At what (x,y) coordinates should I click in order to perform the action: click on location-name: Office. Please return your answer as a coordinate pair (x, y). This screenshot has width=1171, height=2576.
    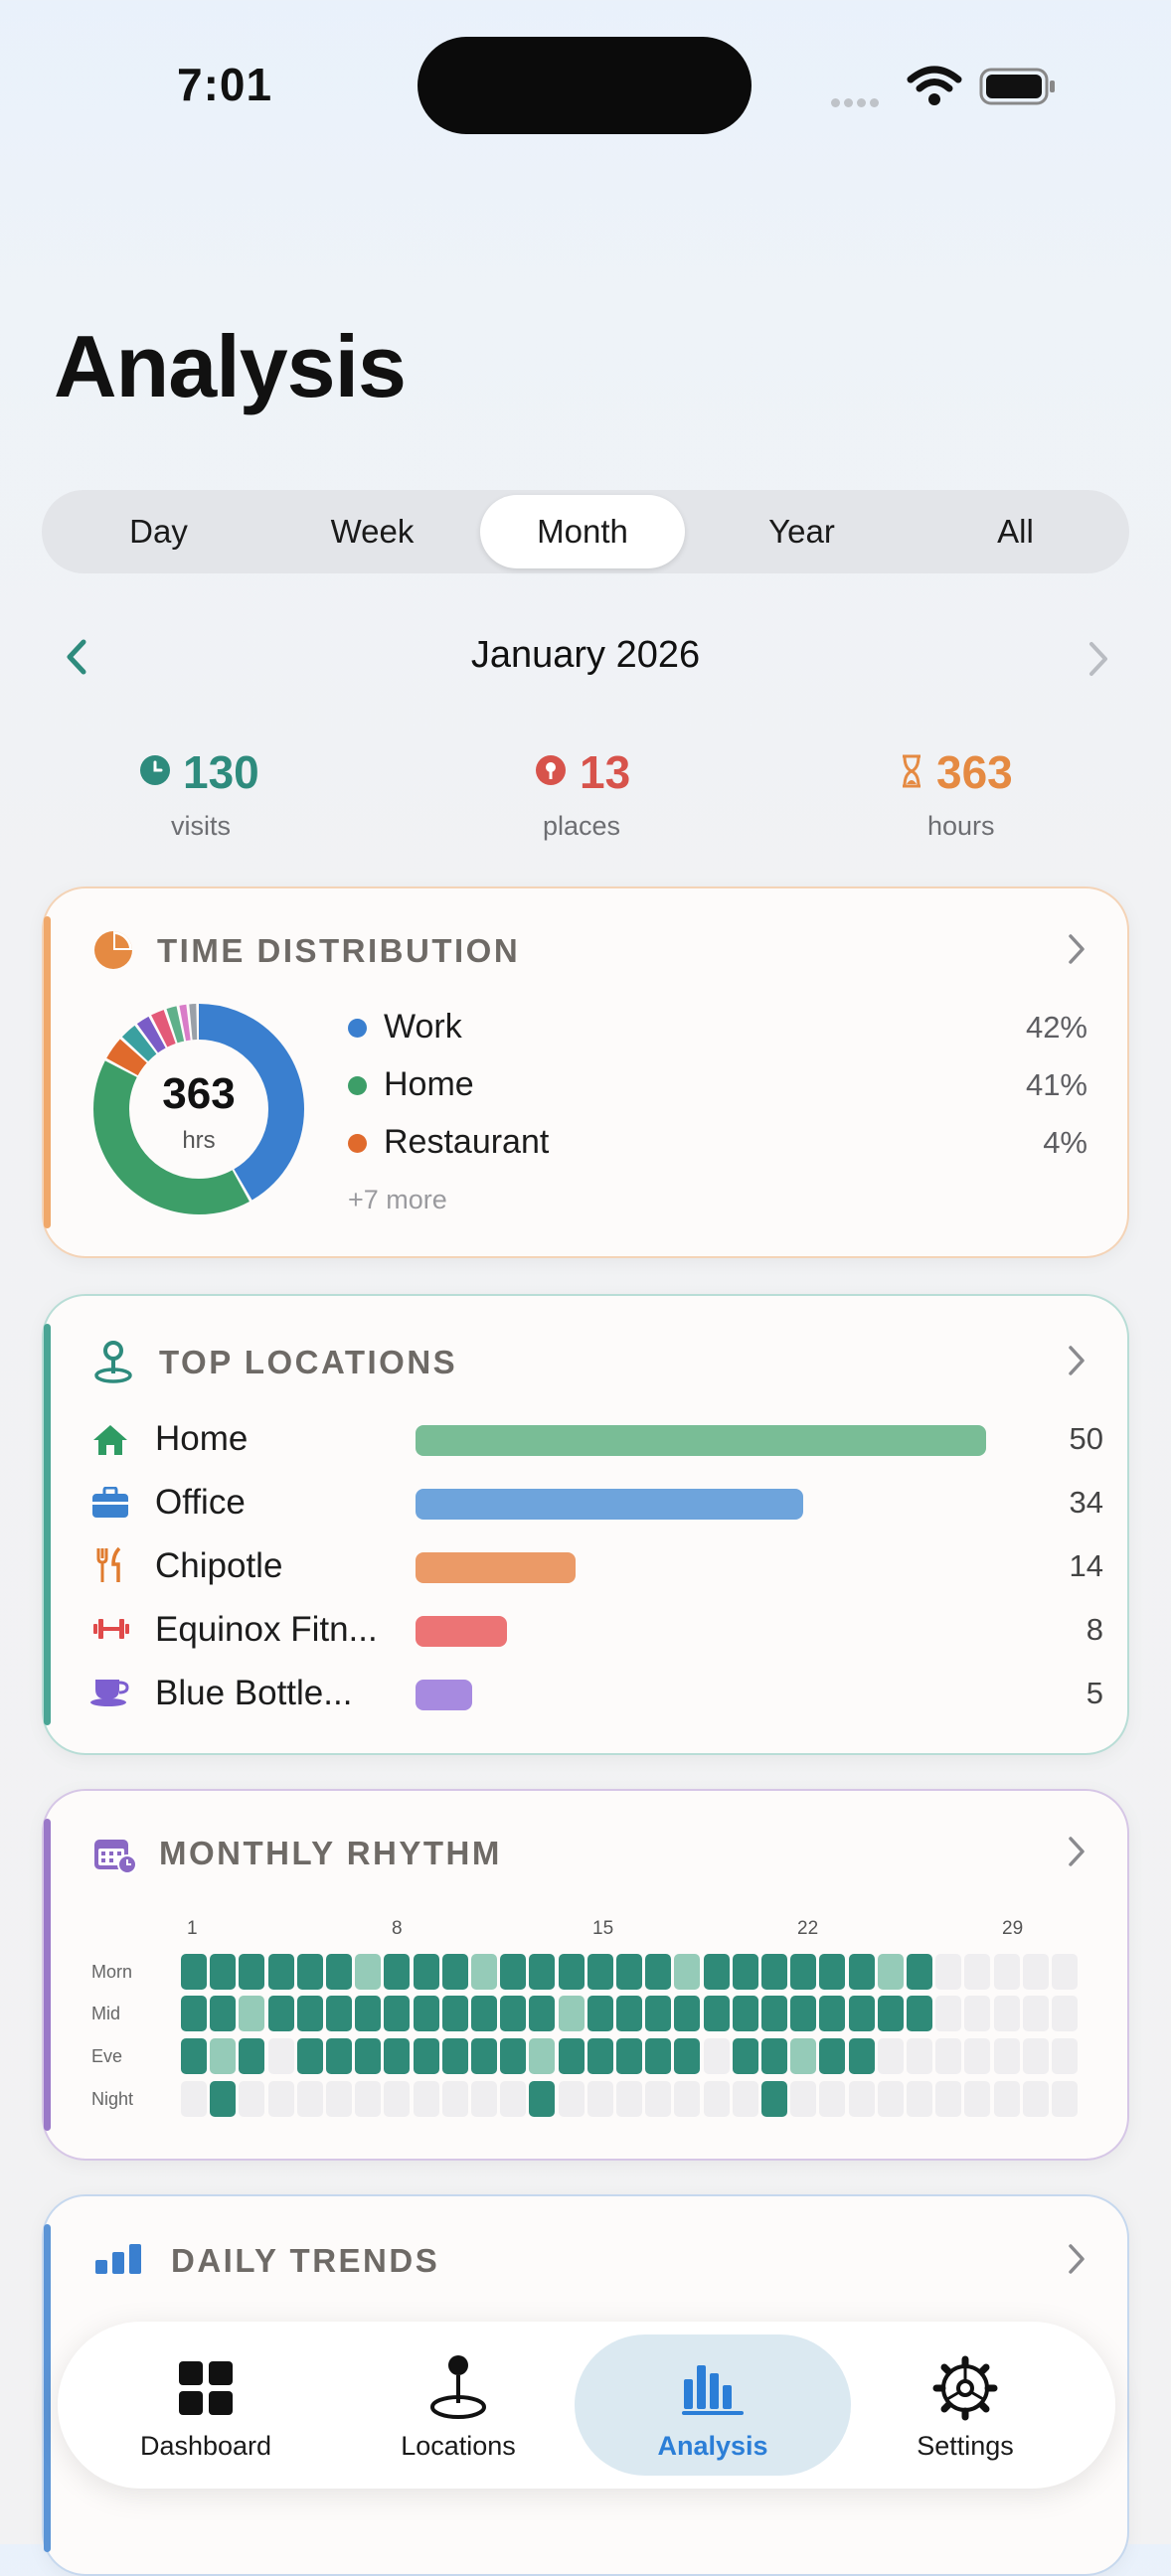
    Looking at the image, I should click on (200, 1502).